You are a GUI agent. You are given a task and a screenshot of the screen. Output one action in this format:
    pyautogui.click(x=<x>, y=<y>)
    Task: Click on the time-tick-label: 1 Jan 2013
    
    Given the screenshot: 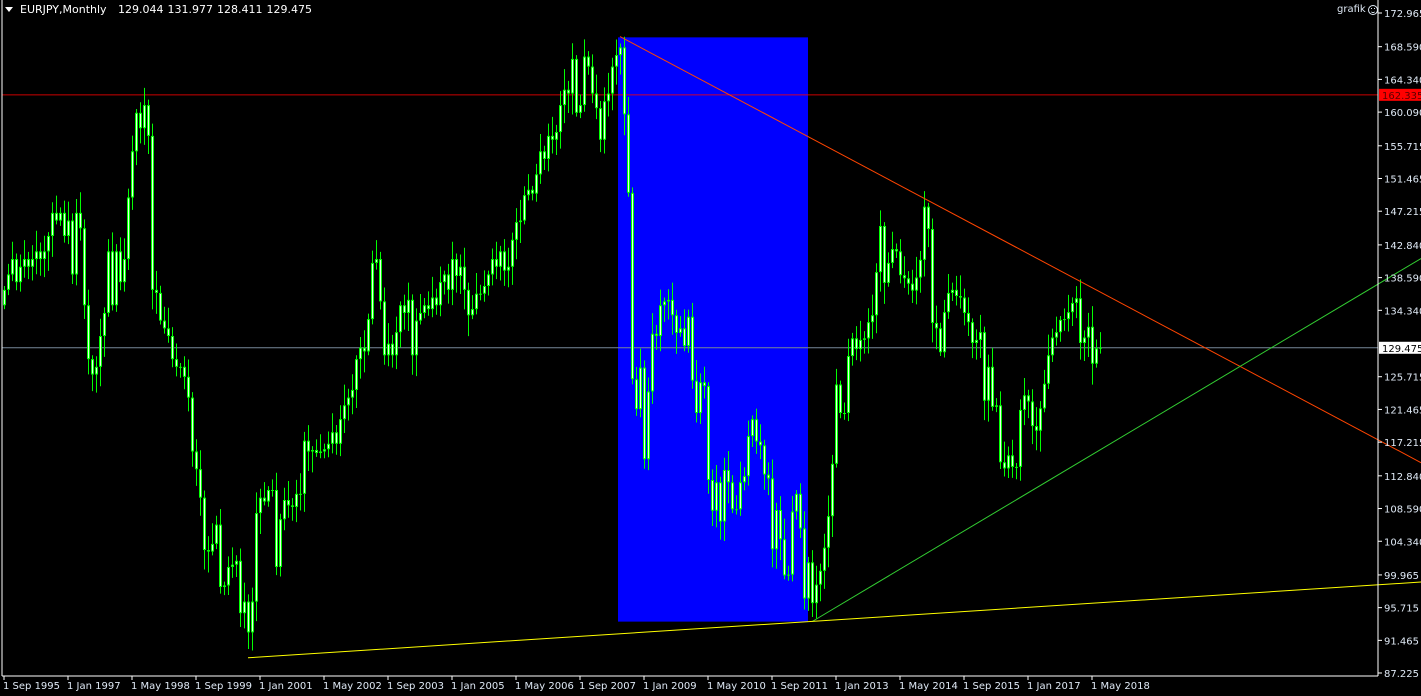 What is the action you would take?
    pyautogui.click(x=862, y=686)
    